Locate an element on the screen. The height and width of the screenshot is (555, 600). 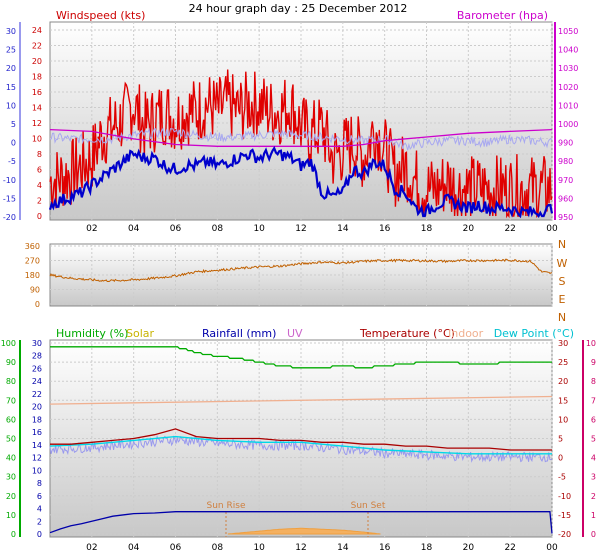
panel3-right-inner-tick: 6 is located at coordinates (593, 419).